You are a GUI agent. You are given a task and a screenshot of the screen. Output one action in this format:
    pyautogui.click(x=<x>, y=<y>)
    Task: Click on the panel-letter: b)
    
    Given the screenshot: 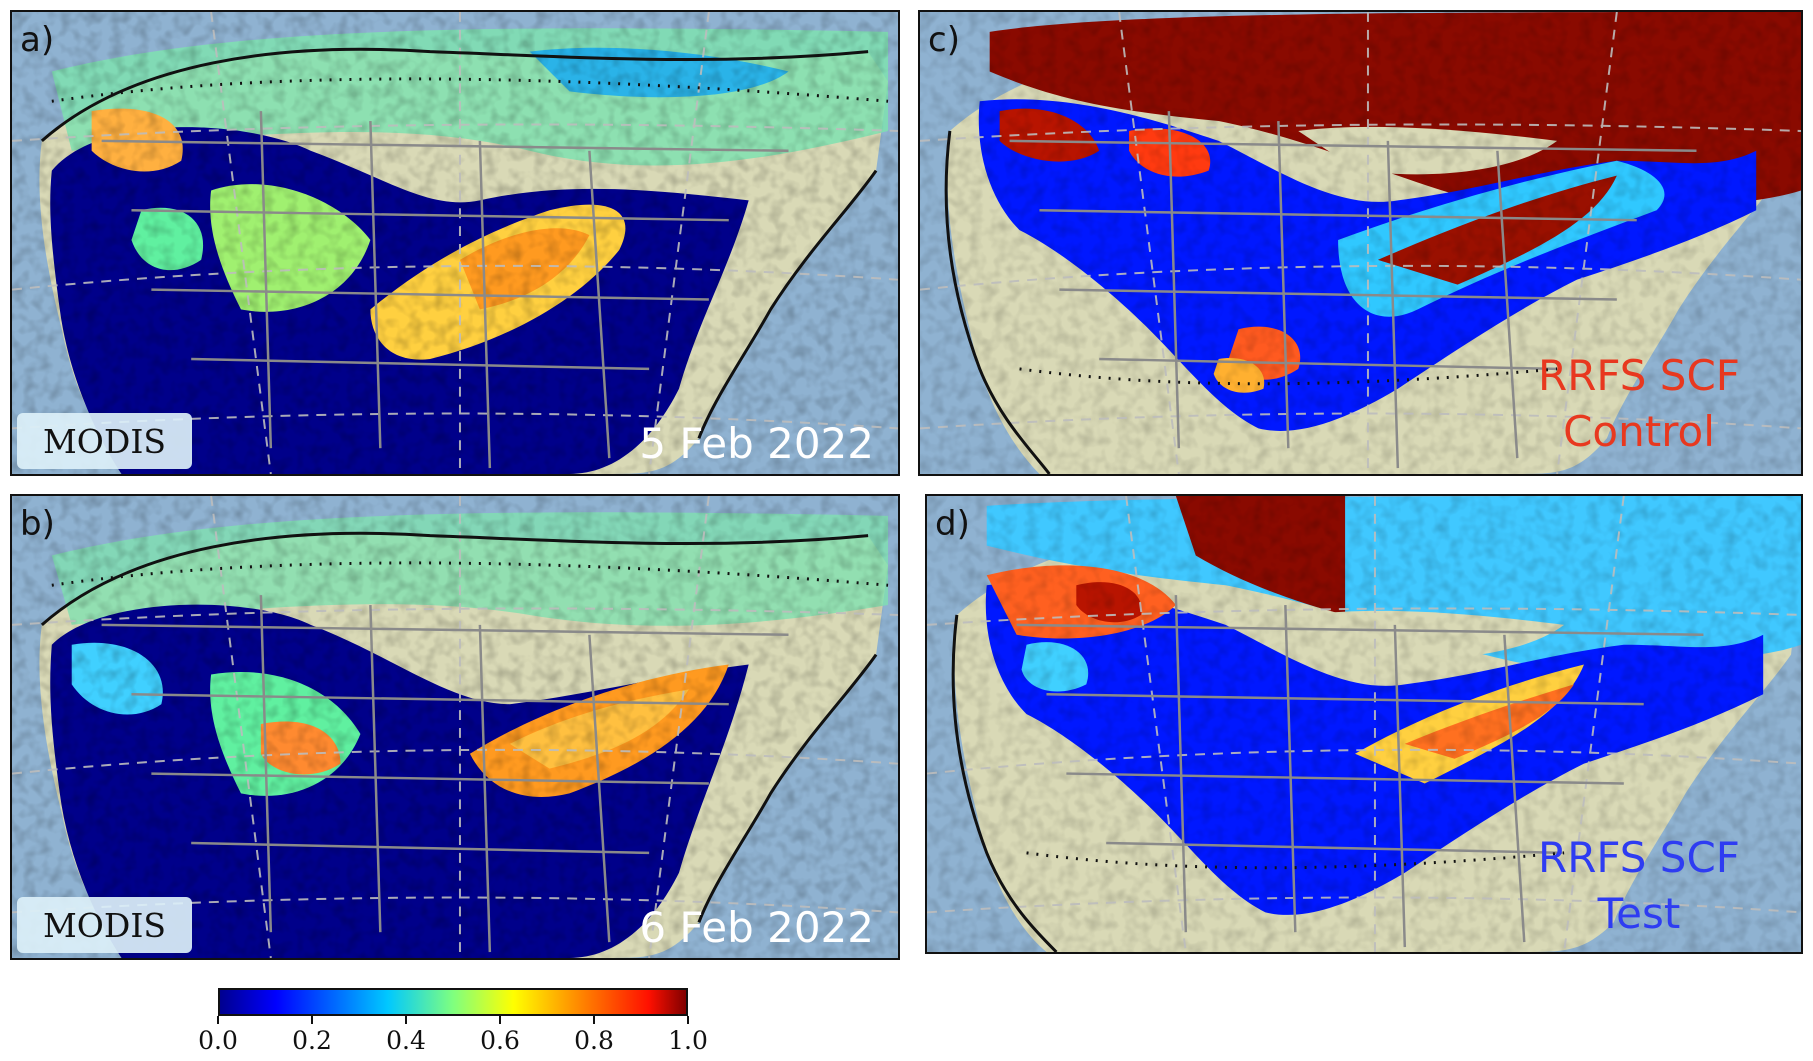 What is the action you would take?
    pyautogui.click(x=37, y=524)
    